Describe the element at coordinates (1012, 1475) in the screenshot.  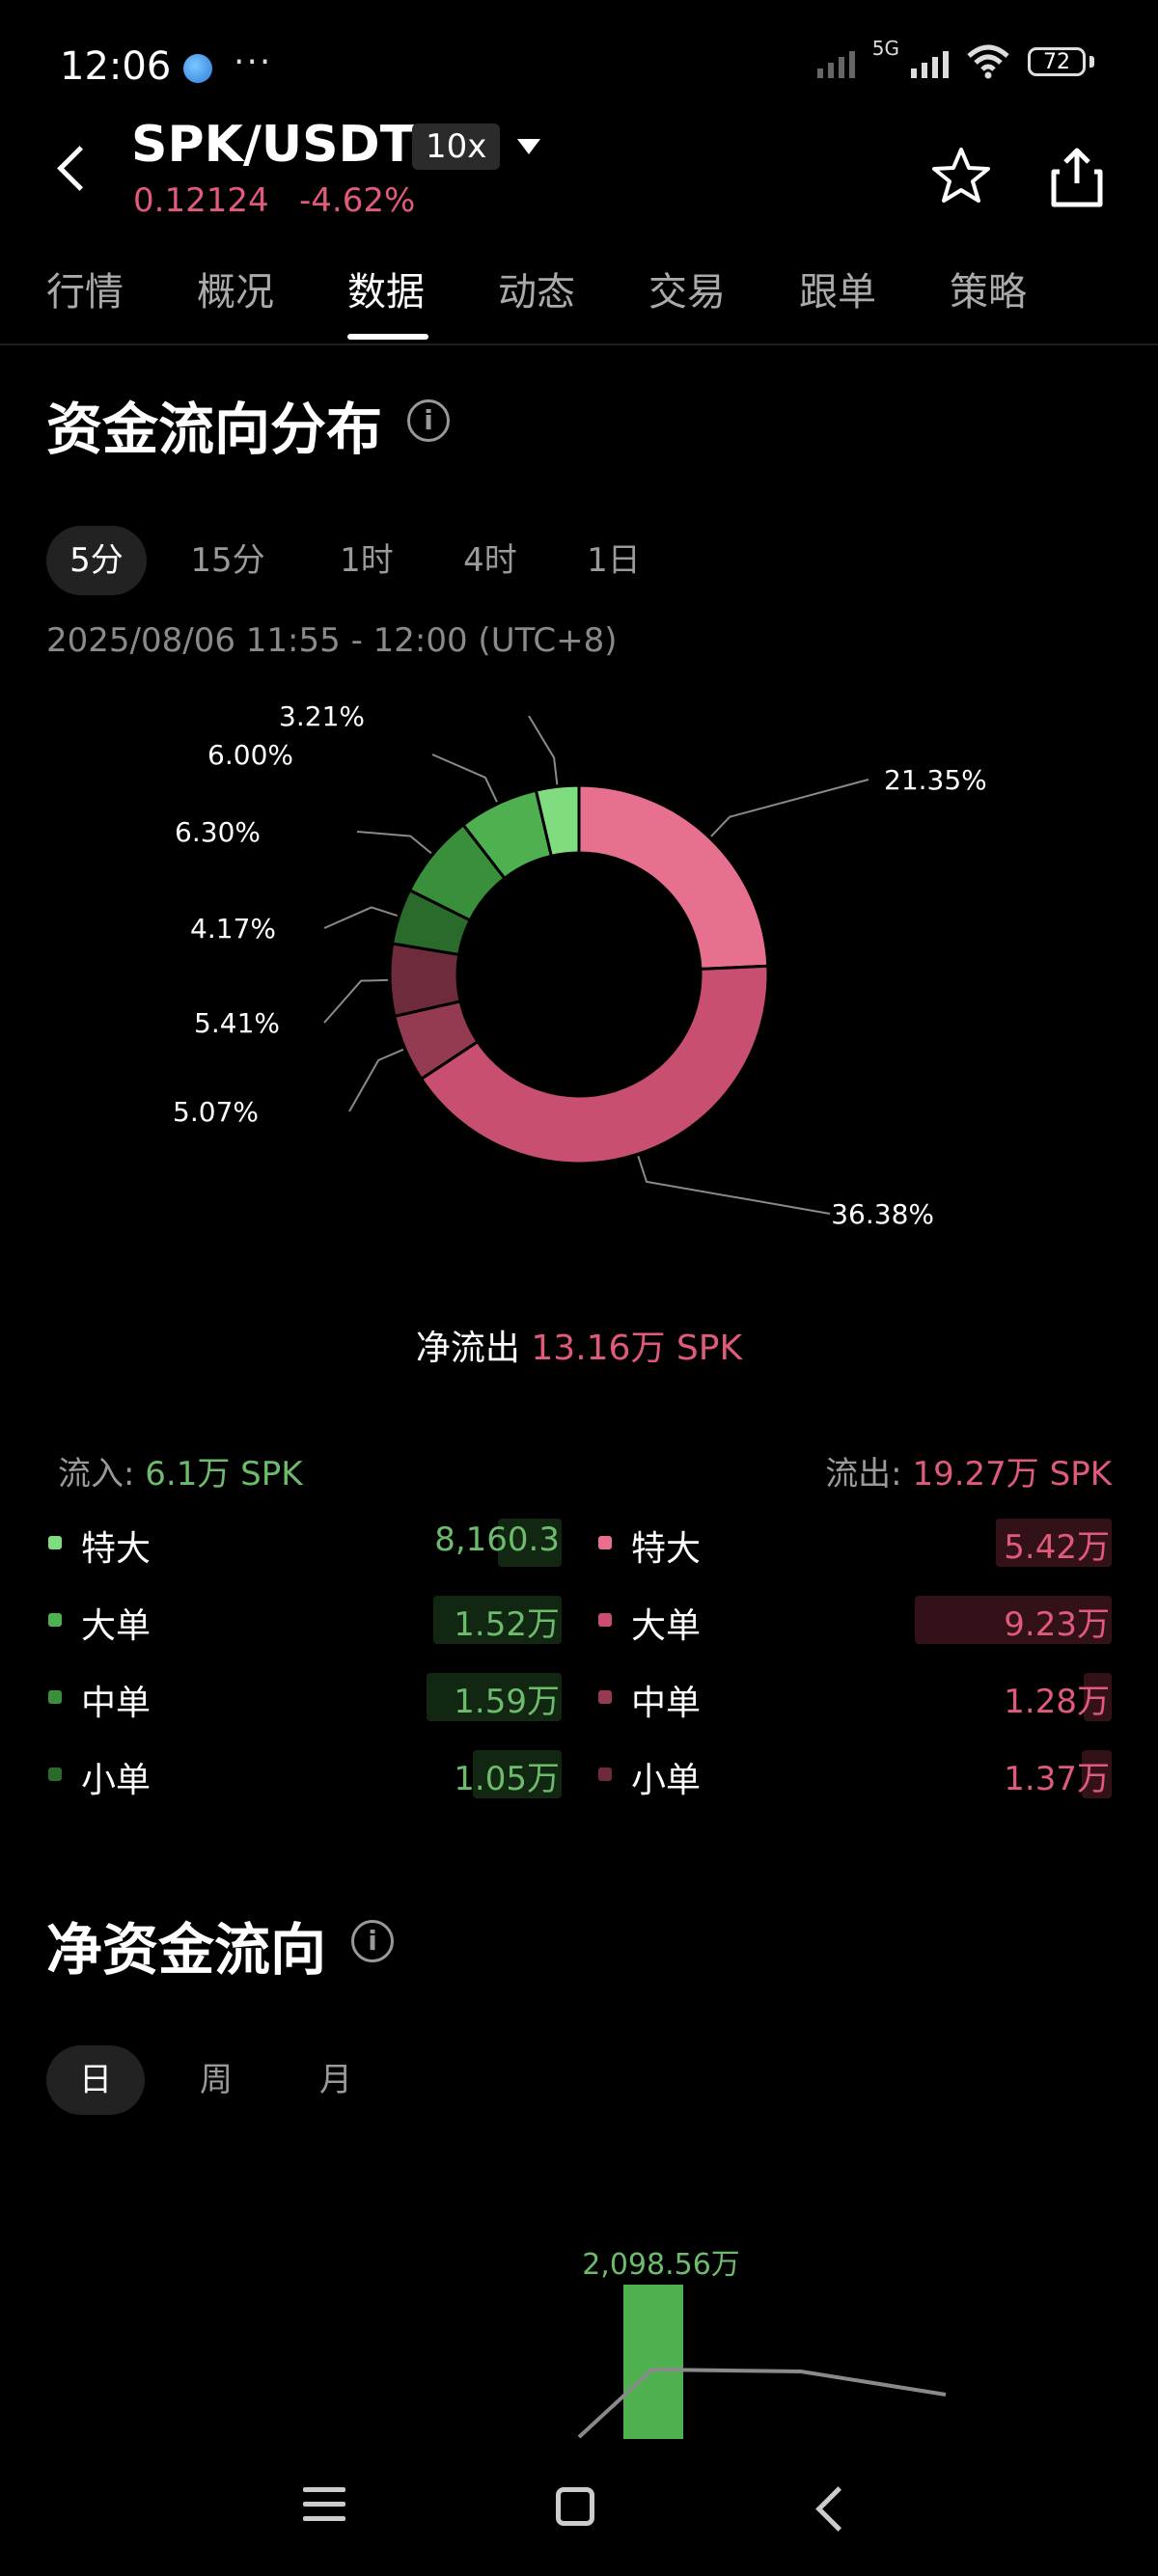
I see `outflow-value: 19.27万 SPK` at that location.